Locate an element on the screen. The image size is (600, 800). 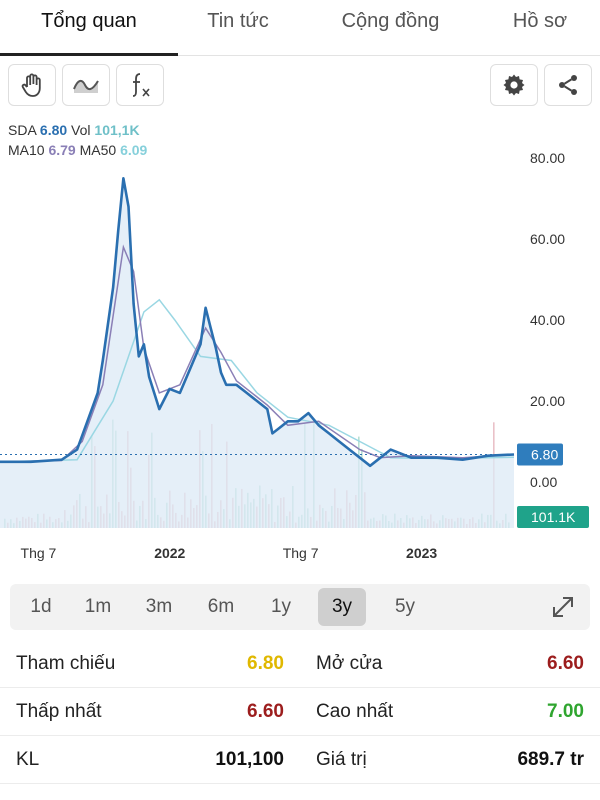
open-price-label: Mở cửa is located at coordinates (349, 663).